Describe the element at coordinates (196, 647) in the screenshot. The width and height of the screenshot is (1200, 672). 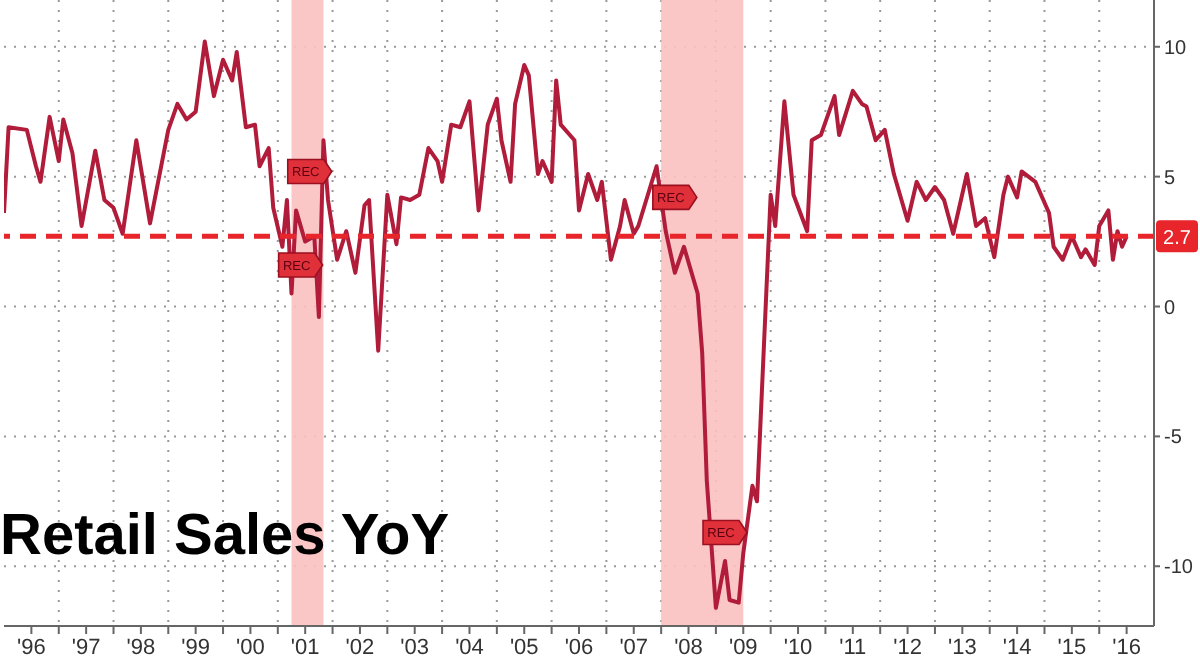
I see `x-tick-label: '99` at that location.